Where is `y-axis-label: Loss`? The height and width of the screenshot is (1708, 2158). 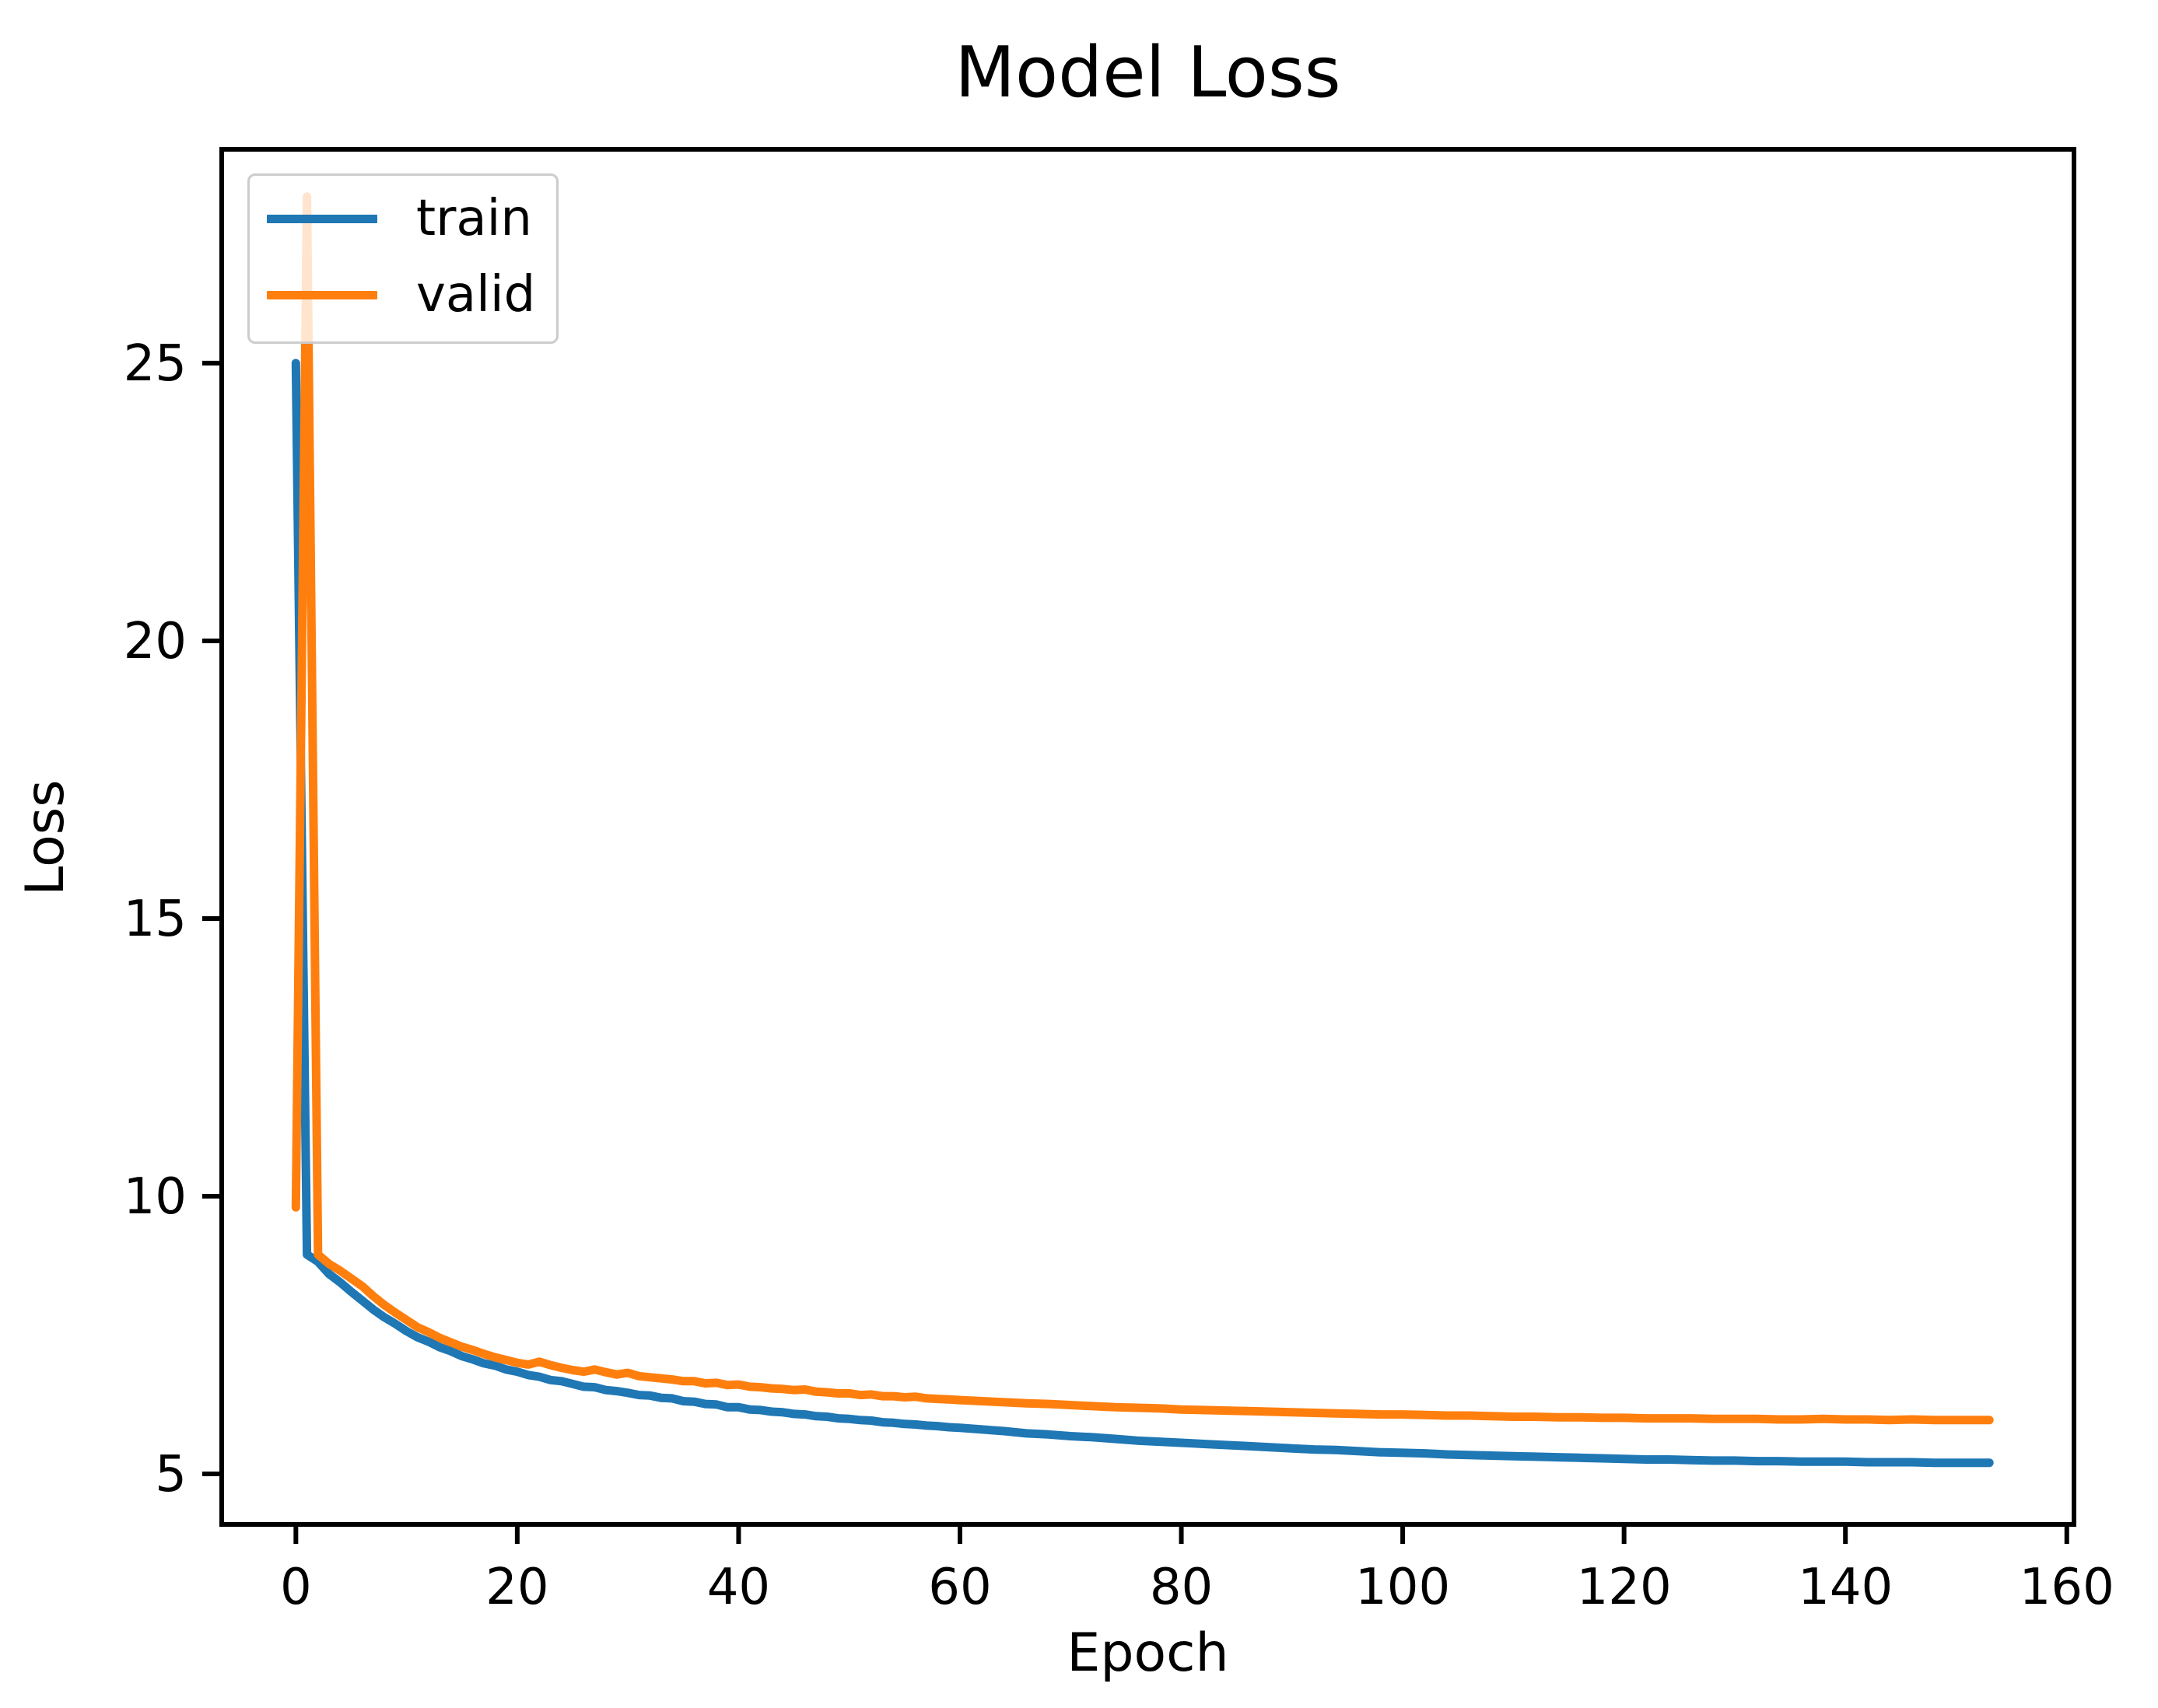 y-axis-label: Loss is located at coordinates (45, 838).